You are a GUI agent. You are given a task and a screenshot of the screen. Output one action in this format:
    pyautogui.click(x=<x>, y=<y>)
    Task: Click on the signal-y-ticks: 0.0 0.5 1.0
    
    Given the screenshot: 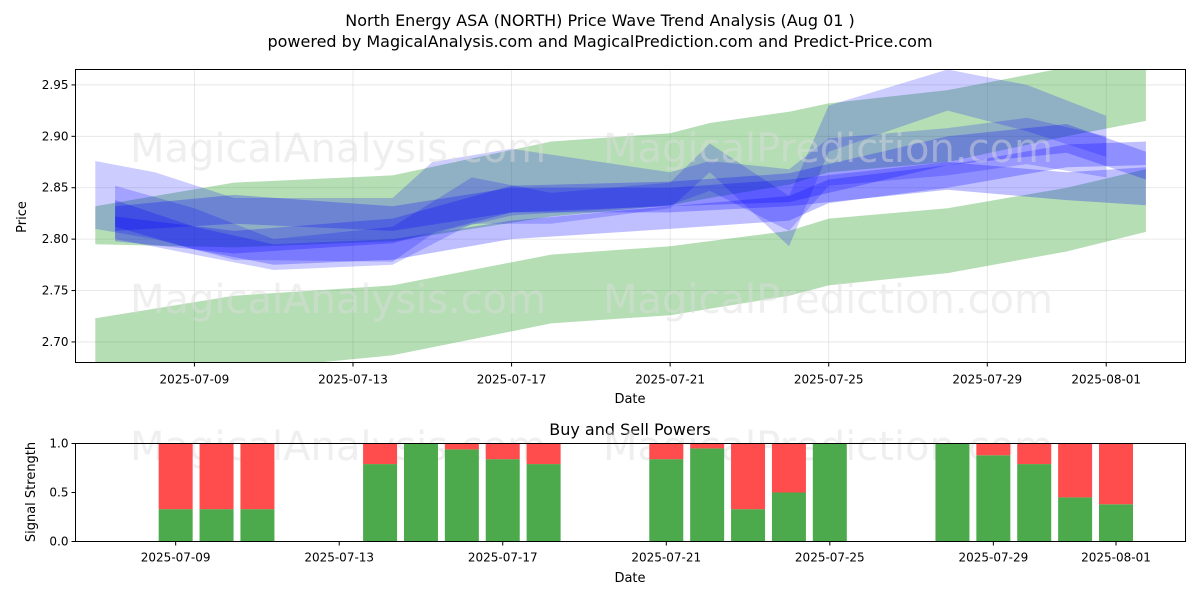 What is the action you would take?
    pyautogui.click(x=62, y=493)
    